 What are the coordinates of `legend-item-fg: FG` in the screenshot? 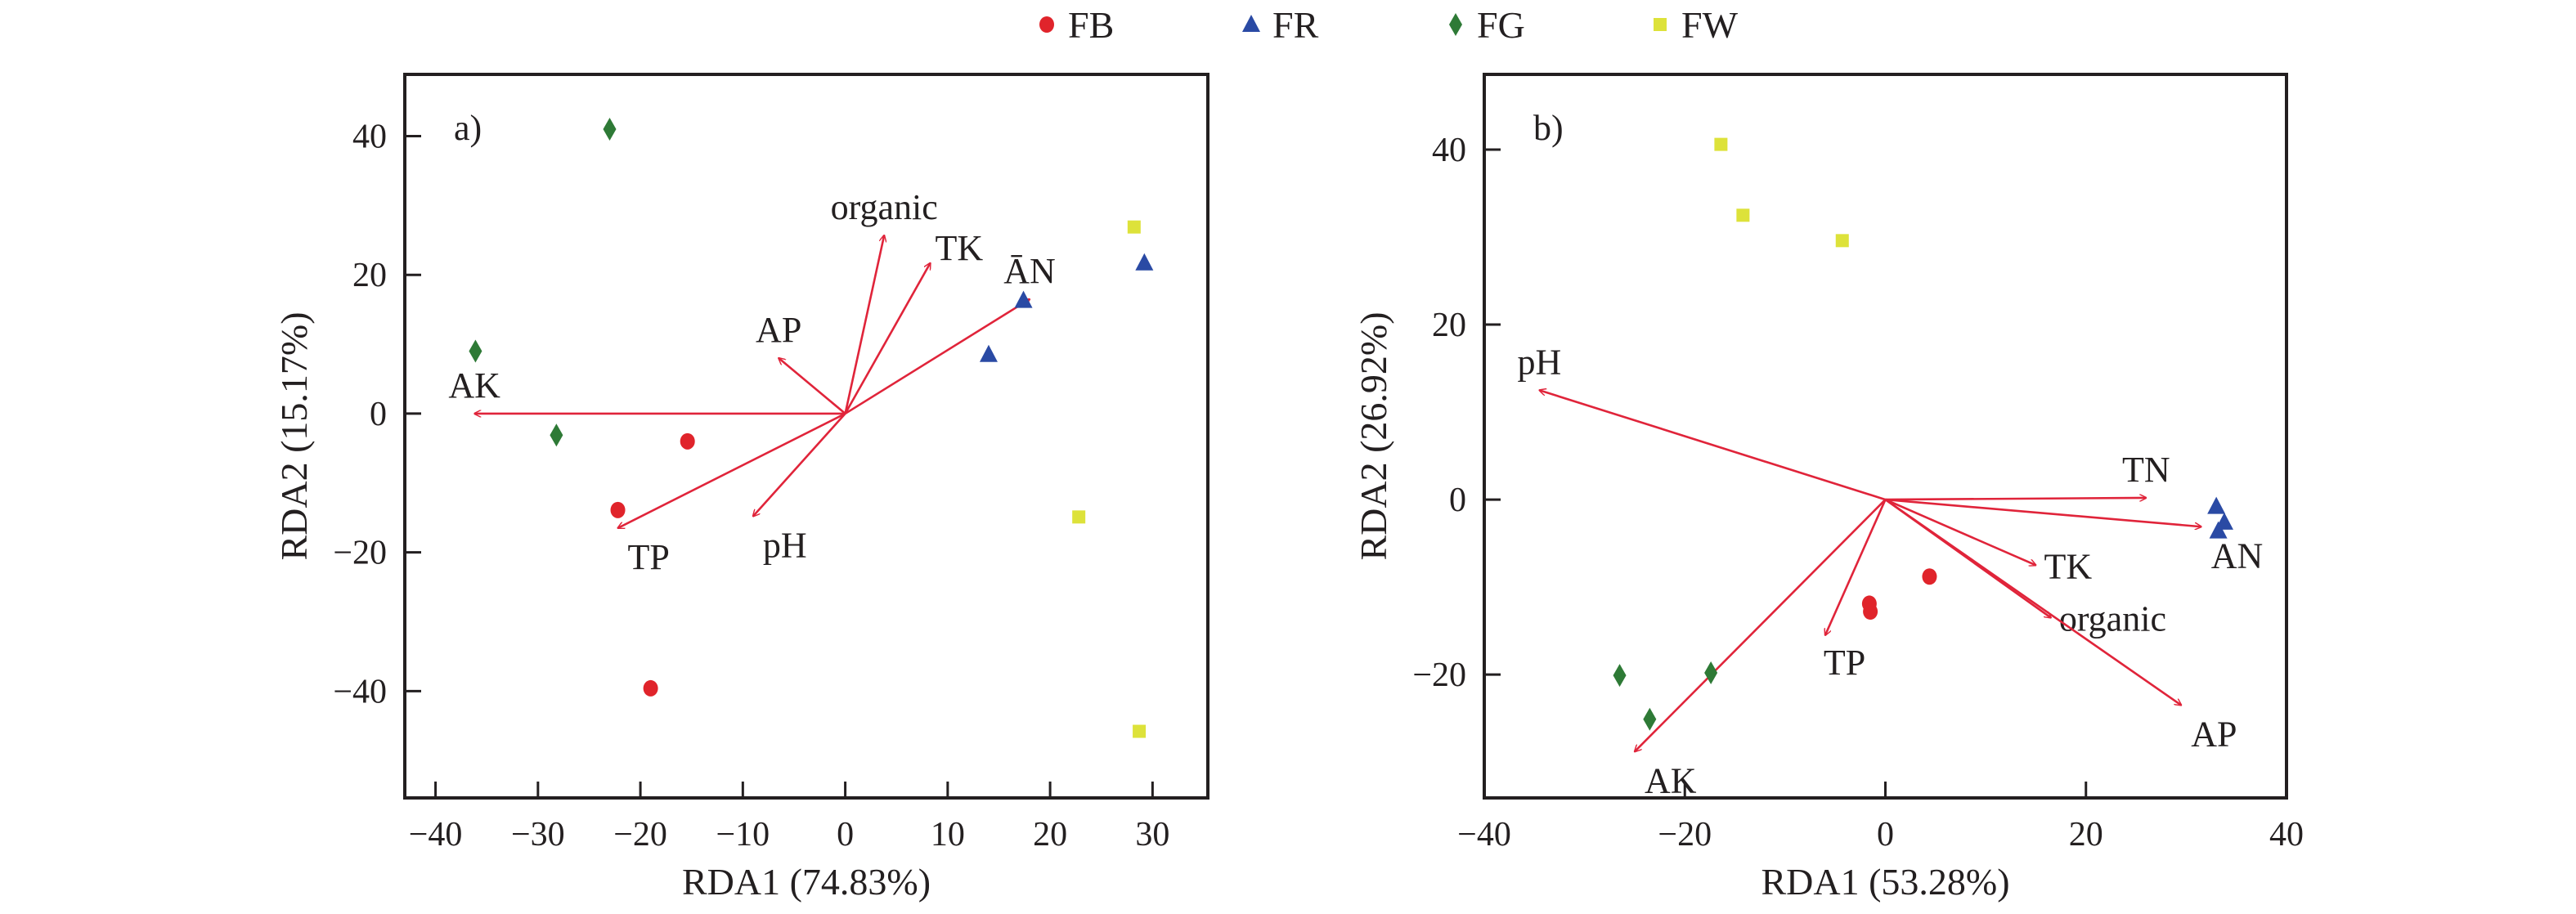 It's located at (1487, 25).